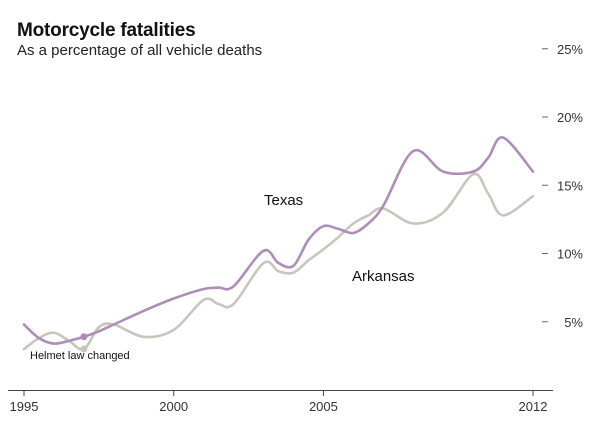  Describe the element at coordinates (84, 349) in the screenshot. I see `marker-arkansas` at that location.